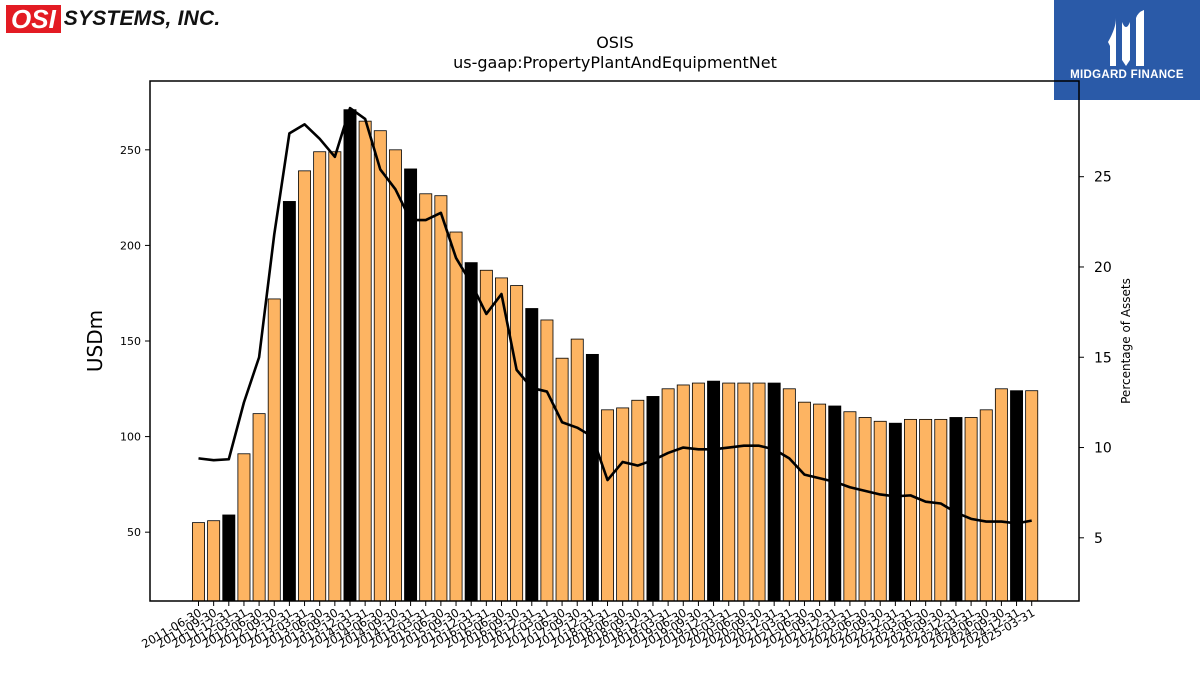 The image size is (1200, 675). I want to click on y-tick-label: 100, so click(130, 437).